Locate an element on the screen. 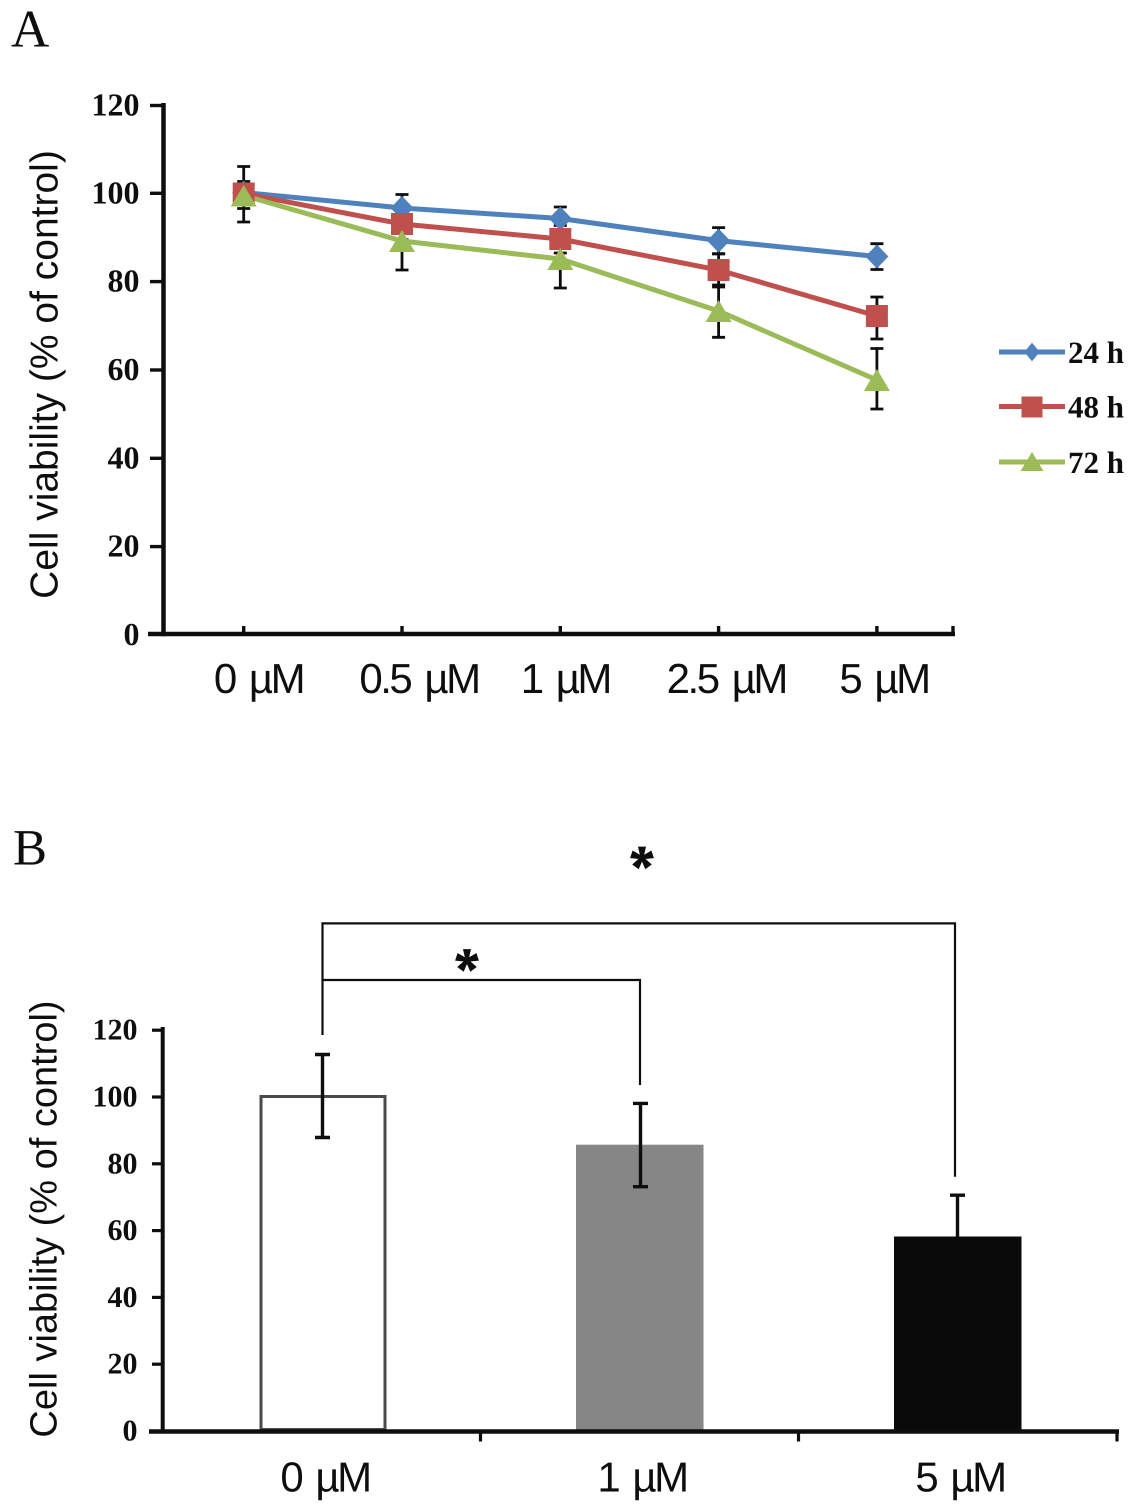 This screenshot has height=1512, width=1135. svg-text: 72 h is located at coordinates (1096, 462).